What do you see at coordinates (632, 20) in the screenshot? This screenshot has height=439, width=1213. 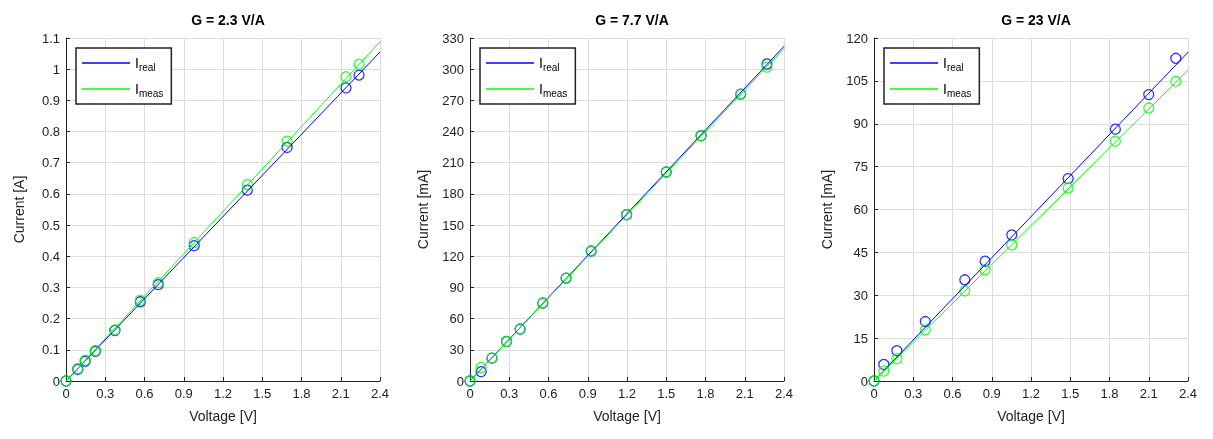 I see `chart-title: G = 7.7 V/A` at bounding box center [632, 20].